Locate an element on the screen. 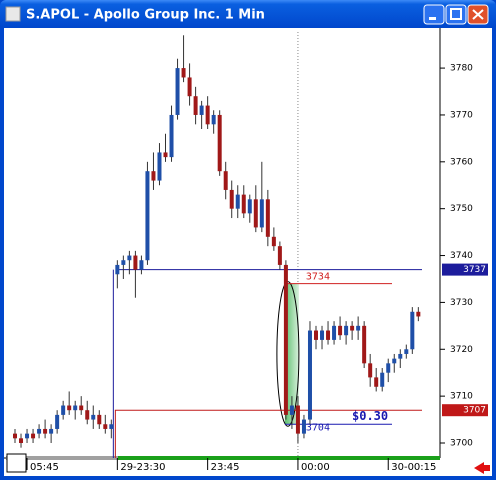  title-bar is located at coordinates (248, 14).